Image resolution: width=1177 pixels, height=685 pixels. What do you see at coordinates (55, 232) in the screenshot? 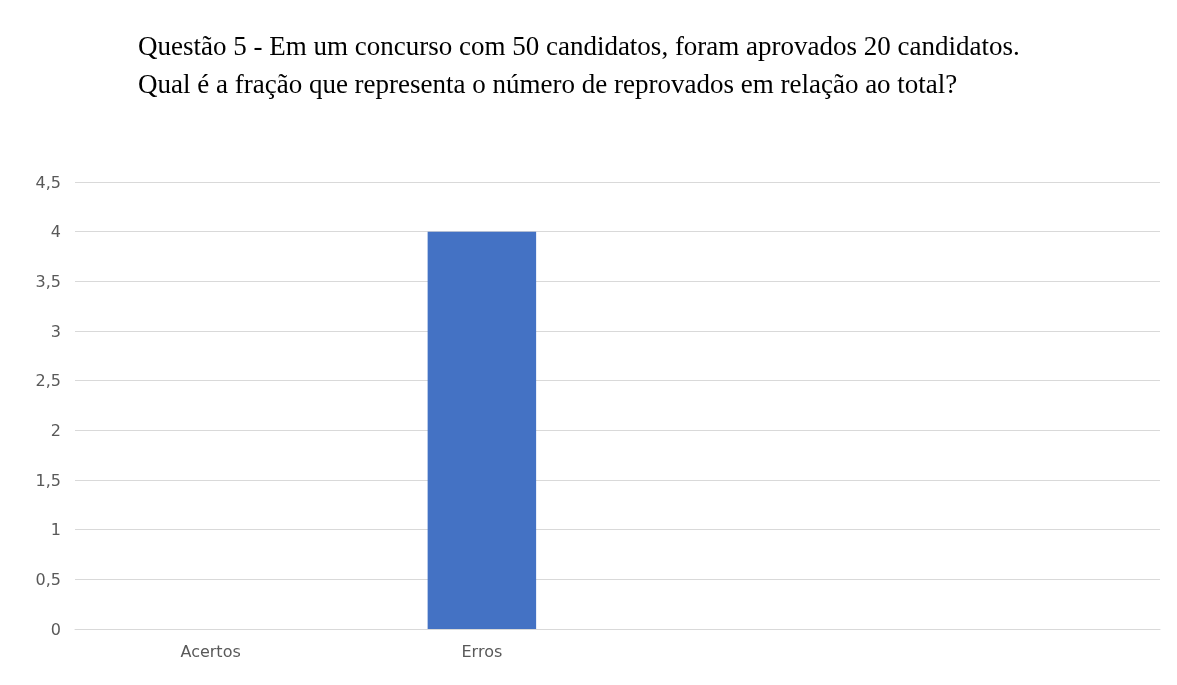
I see `y-tick-label: 4` at bounding box center [55, 232].